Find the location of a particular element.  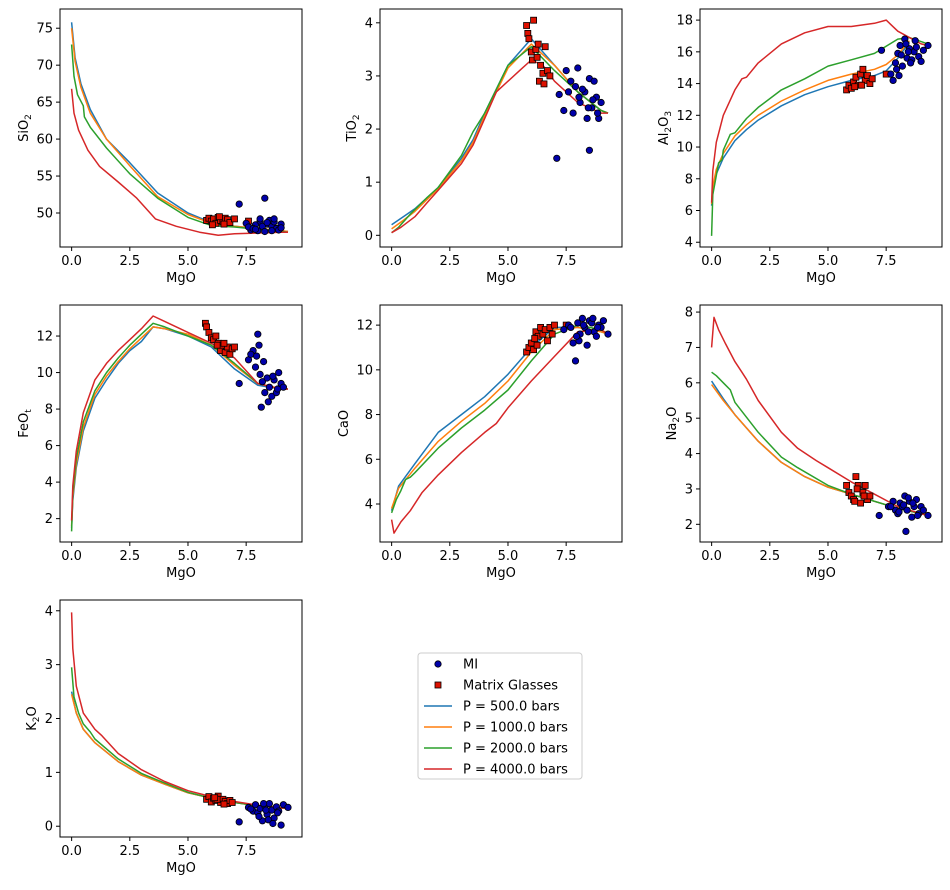

y-axis-label: CaO is located at coordinates (344, 423).